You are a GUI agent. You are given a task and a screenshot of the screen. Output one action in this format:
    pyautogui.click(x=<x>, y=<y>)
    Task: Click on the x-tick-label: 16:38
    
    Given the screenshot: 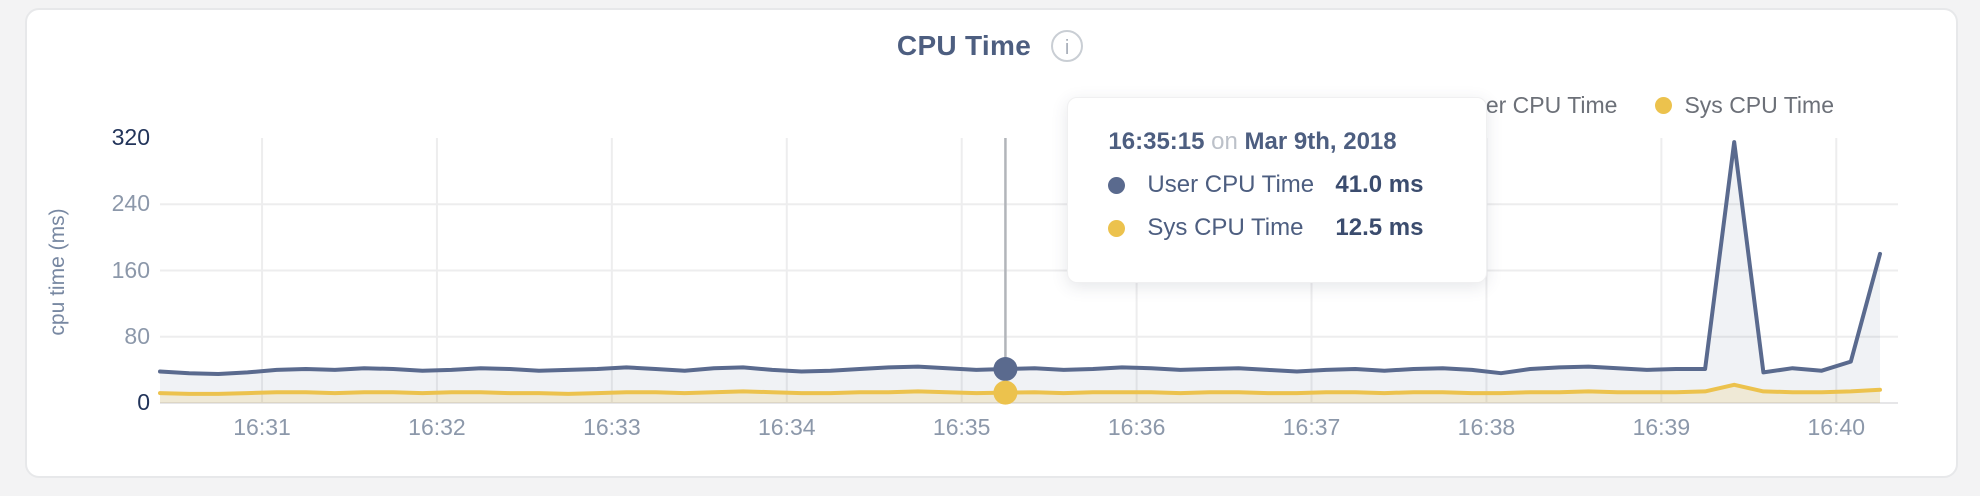 What is the action you would take?
    pyautogui.click(x=1486, y=427)
    